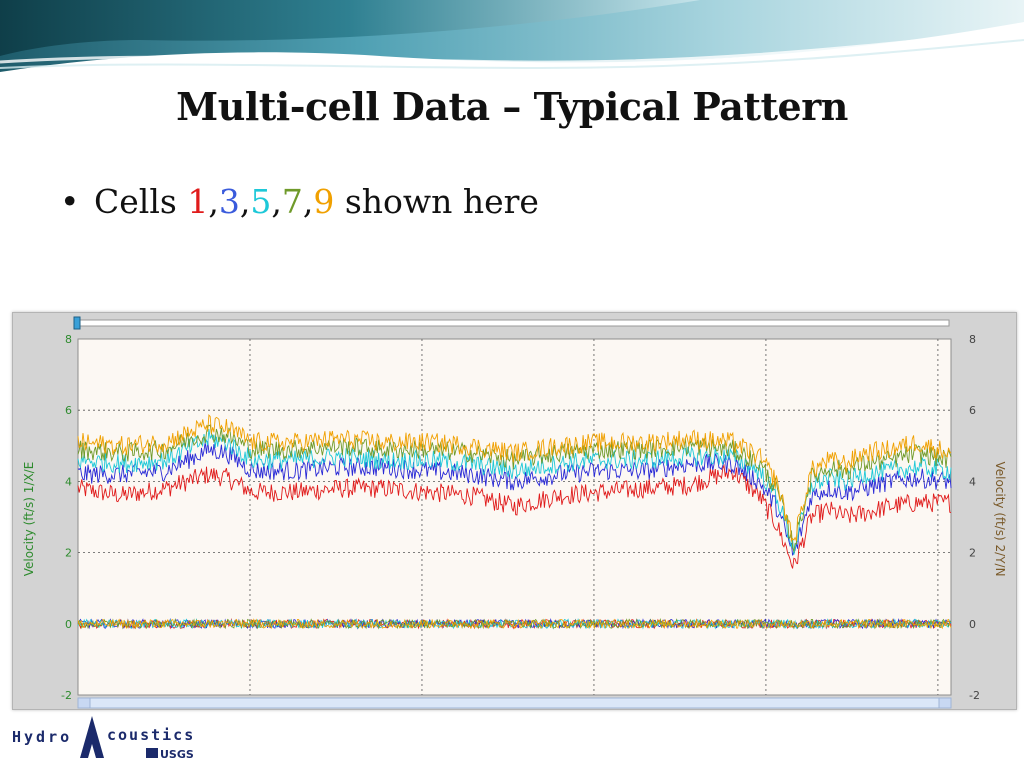  What do you see at coordinates (66, 695) in the screenshot?
I see `y-tick-left: -2` at bounding box center [66, 695].